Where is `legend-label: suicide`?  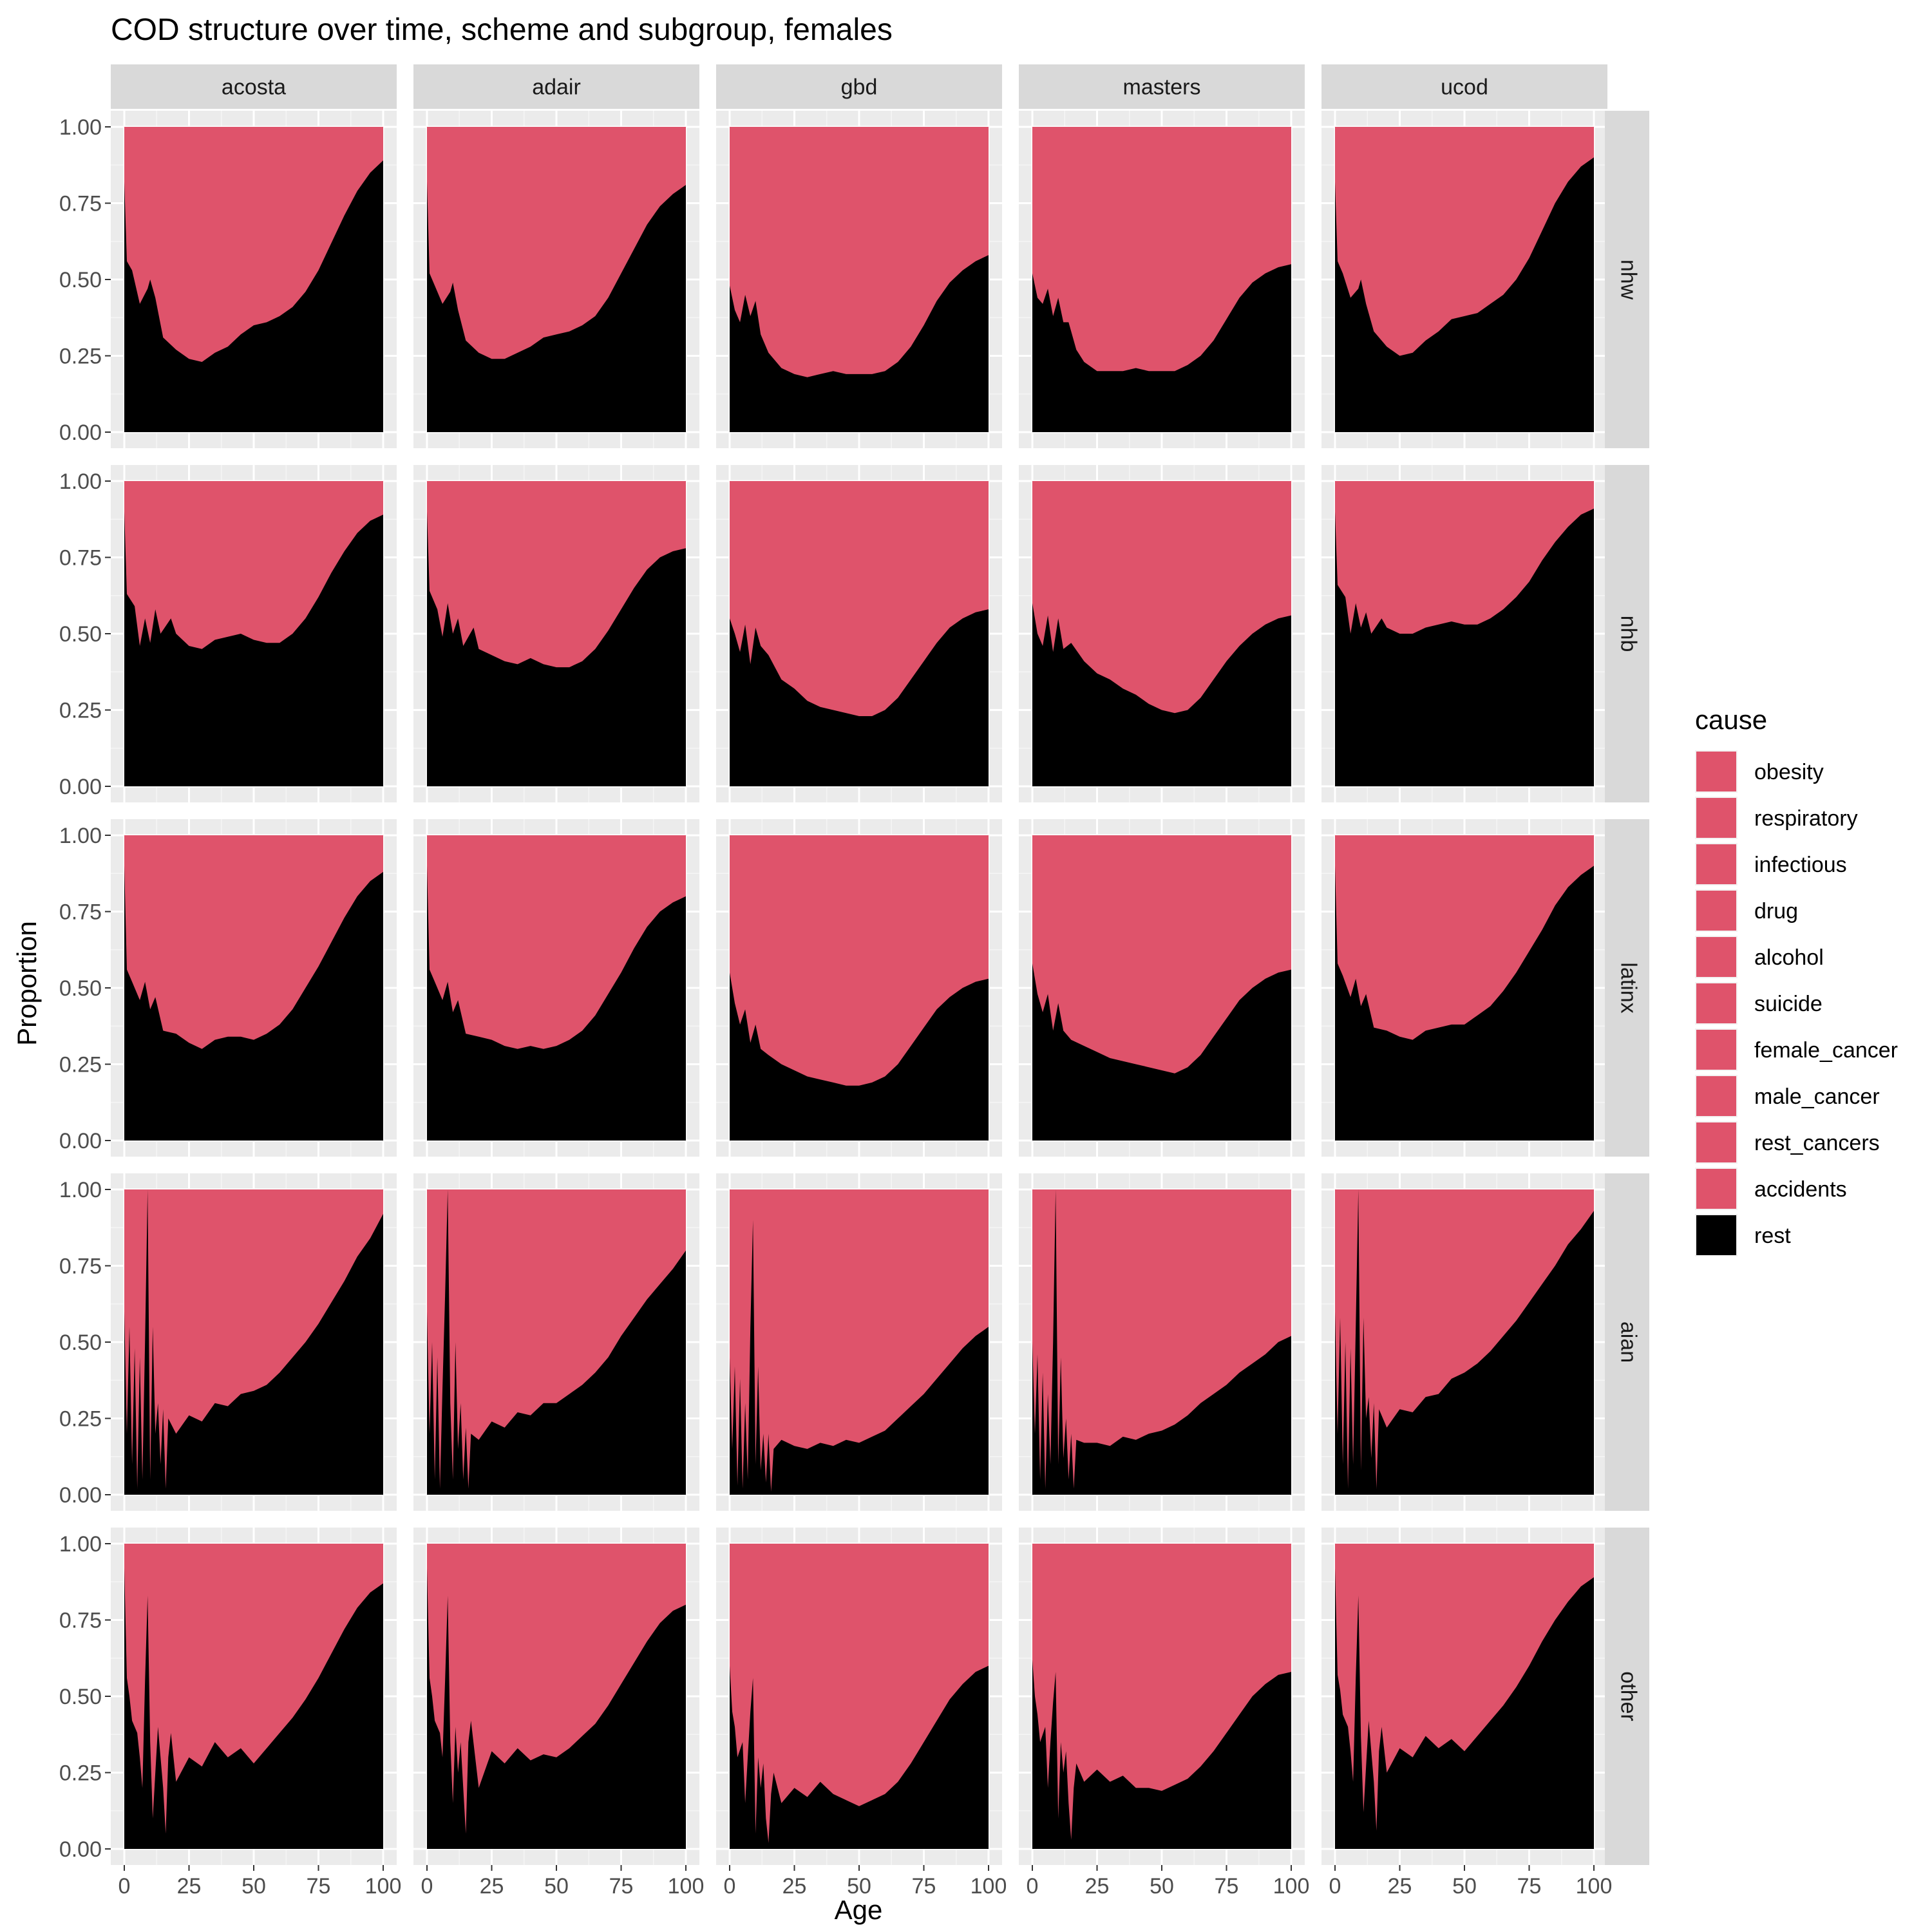 legend-label: suicide is located at coordinates (1789, 1004).